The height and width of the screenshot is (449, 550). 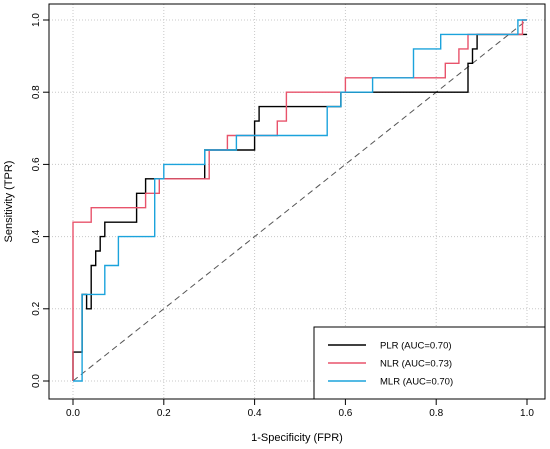 I want to click on x-axis-ticks: 0.0 0.2 0.4 0.6 0.8 1.0, so click(x=300, y=409).